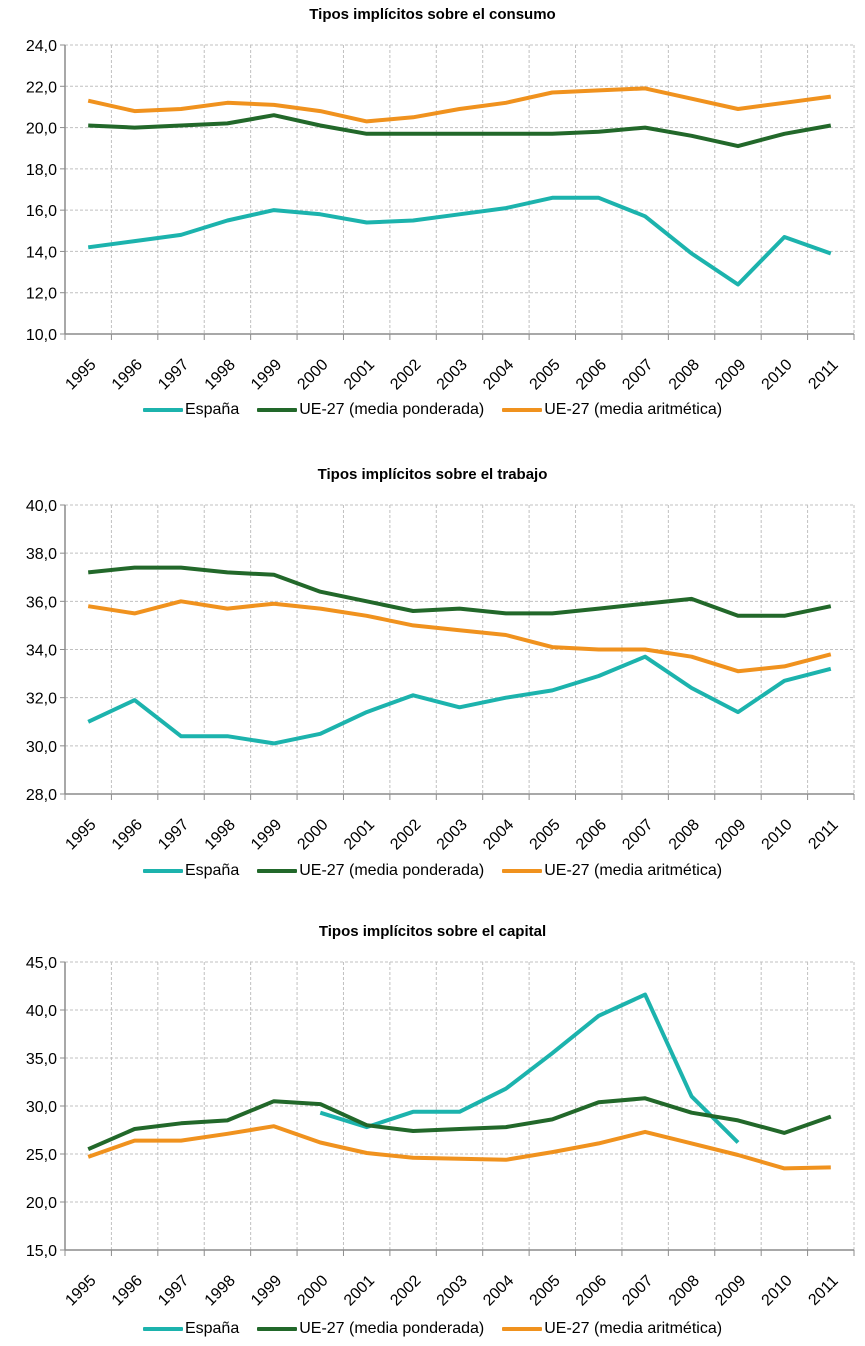 Image resolution: width=865 pixels, height=1346 pixels. What do you see at coordinates (41, 335) in the screenshot?
I see `y-tick-label: 10,0` at bounding box center [41, 335].